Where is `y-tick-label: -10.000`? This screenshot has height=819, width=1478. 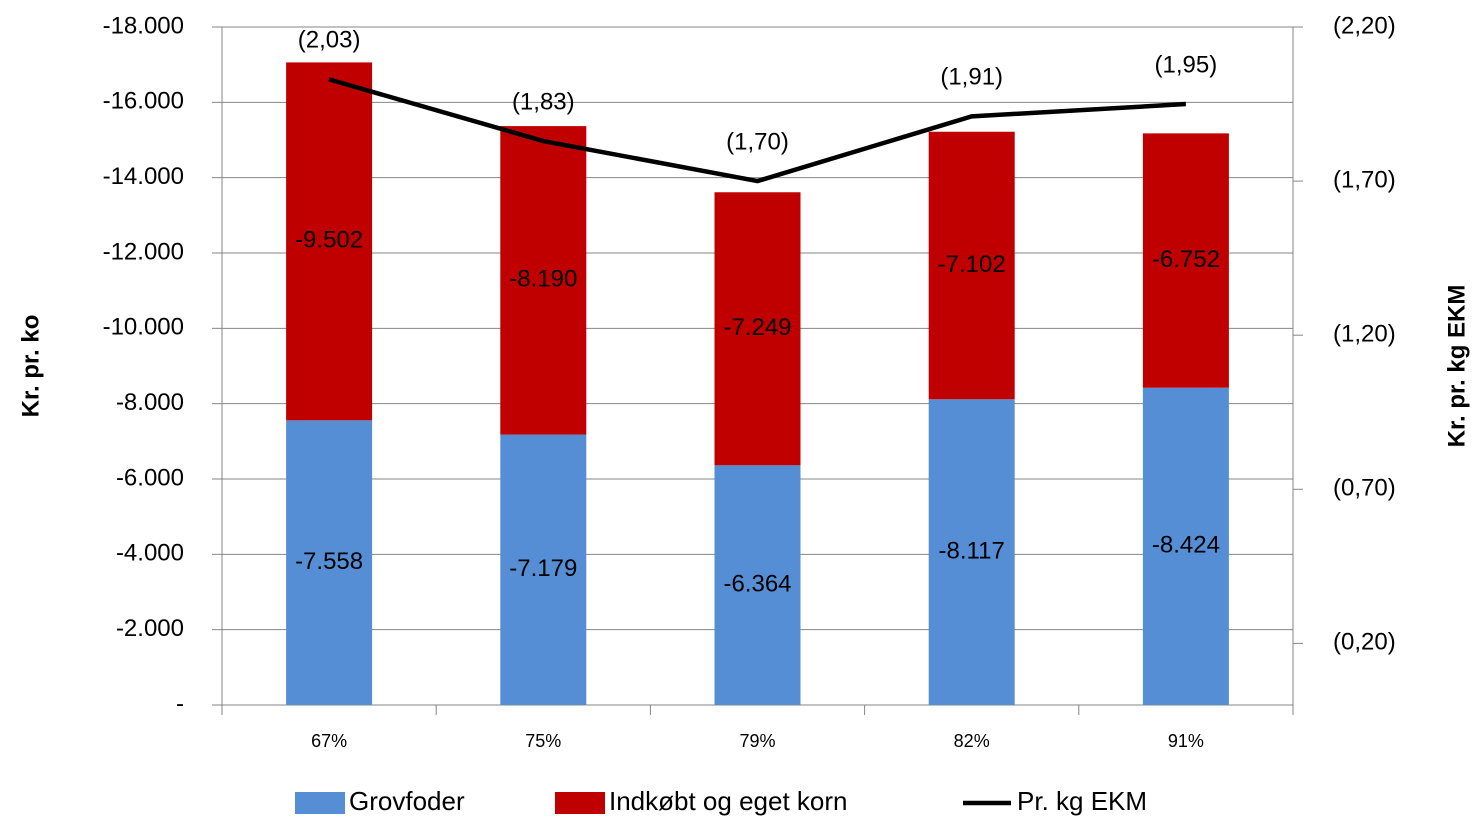 y-tick-label: -10.000 is located at coordinates (143, 327).